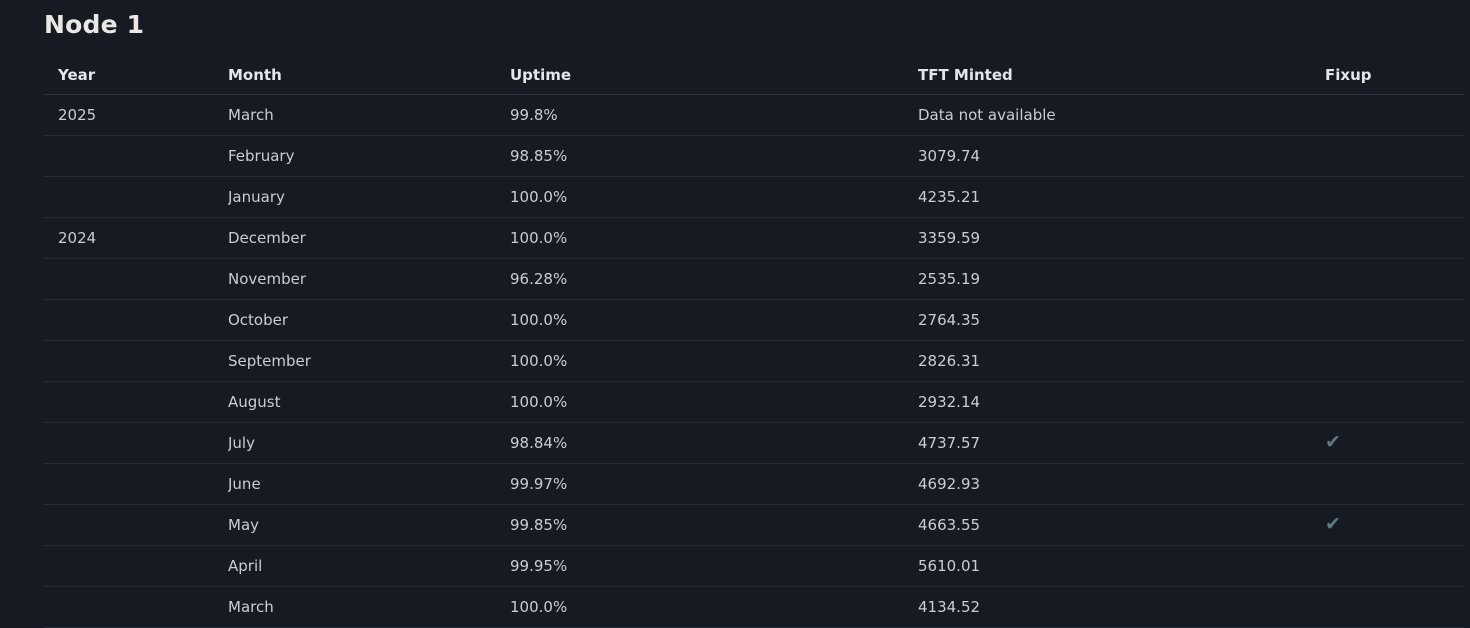 The width and height of the screenshot is (1470, 628). What do you see at coordinates (245, 566) in the screenshot?
I see `cell-month: April` at bounding box center [245, 566].